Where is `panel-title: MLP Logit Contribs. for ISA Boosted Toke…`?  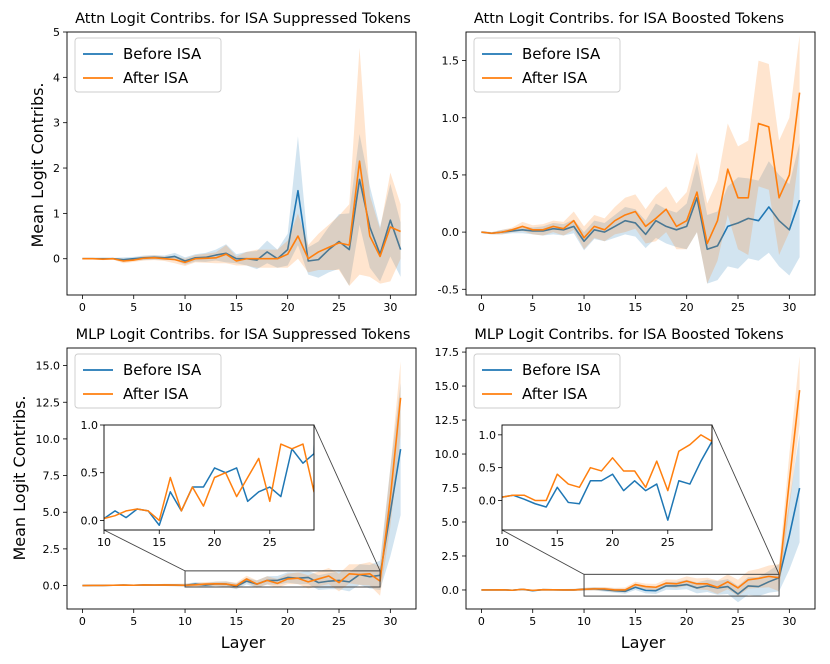 panel-title: MLP Logit Contribs. for ISA Boosted Toke… is located at coordinates (628, 335).